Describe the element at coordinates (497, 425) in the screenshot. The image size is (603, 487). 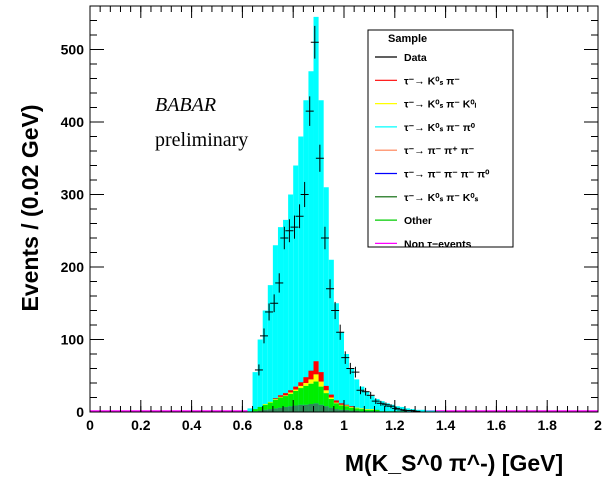
I see `x-tick-label: 1.6` at that location.